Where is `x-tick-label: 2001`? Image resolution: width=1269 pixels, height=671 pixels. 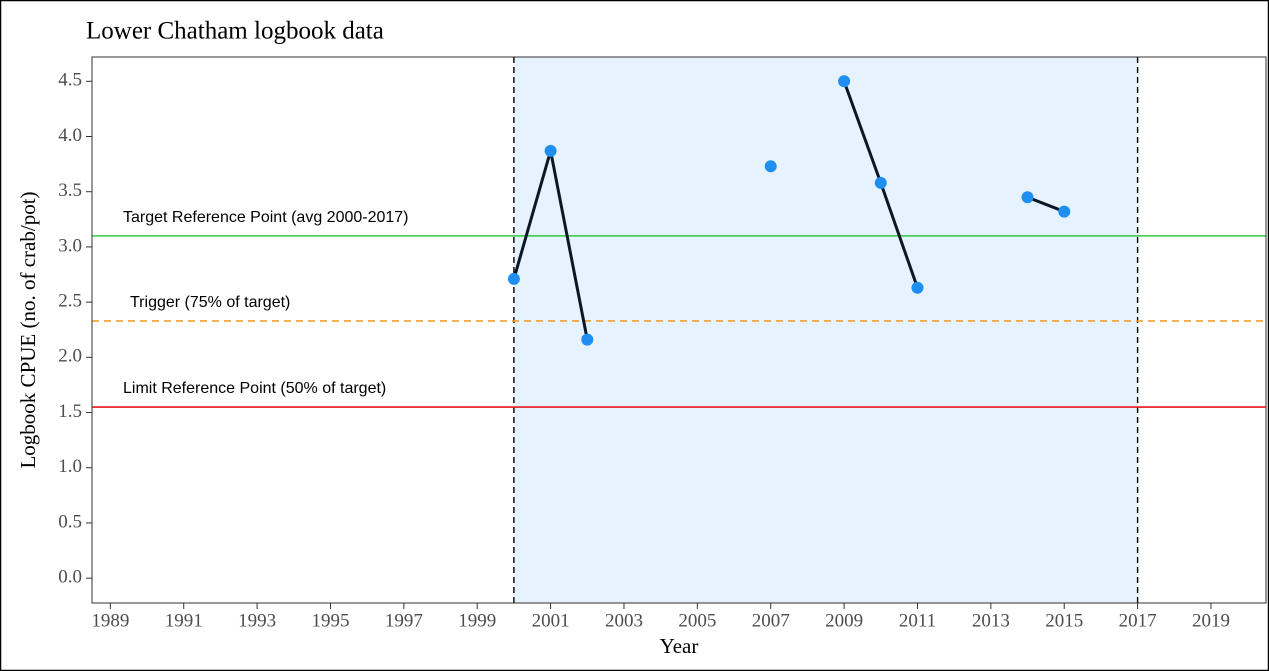 x-tick-label: 2001 is located at coordinates (551, 620).